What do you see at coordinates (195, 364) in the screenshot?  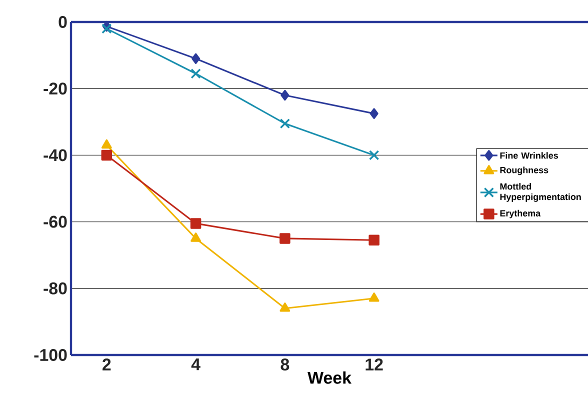 I see `x-tick-label: 4` at bounding box center [195, 364].